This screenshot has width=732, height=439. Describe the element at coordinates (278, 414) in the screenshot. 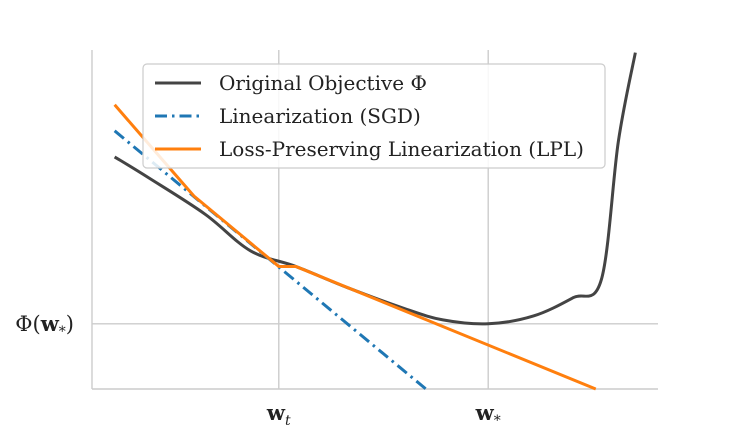

I see `x-tick-label-0: wt` at that location.